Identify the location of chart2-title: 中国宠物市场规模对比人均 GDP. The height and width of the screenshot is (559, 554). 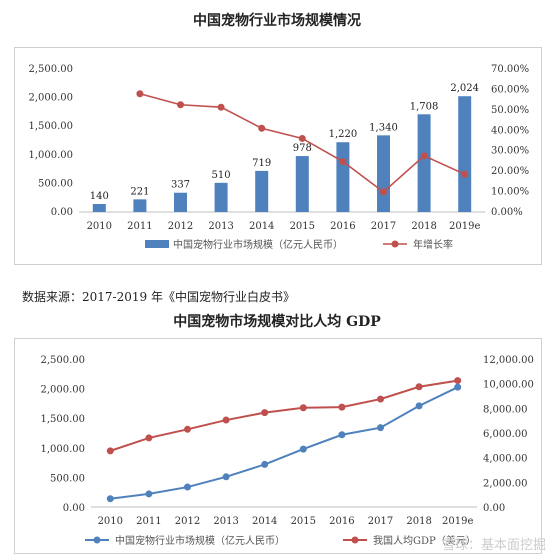
(277, 322).